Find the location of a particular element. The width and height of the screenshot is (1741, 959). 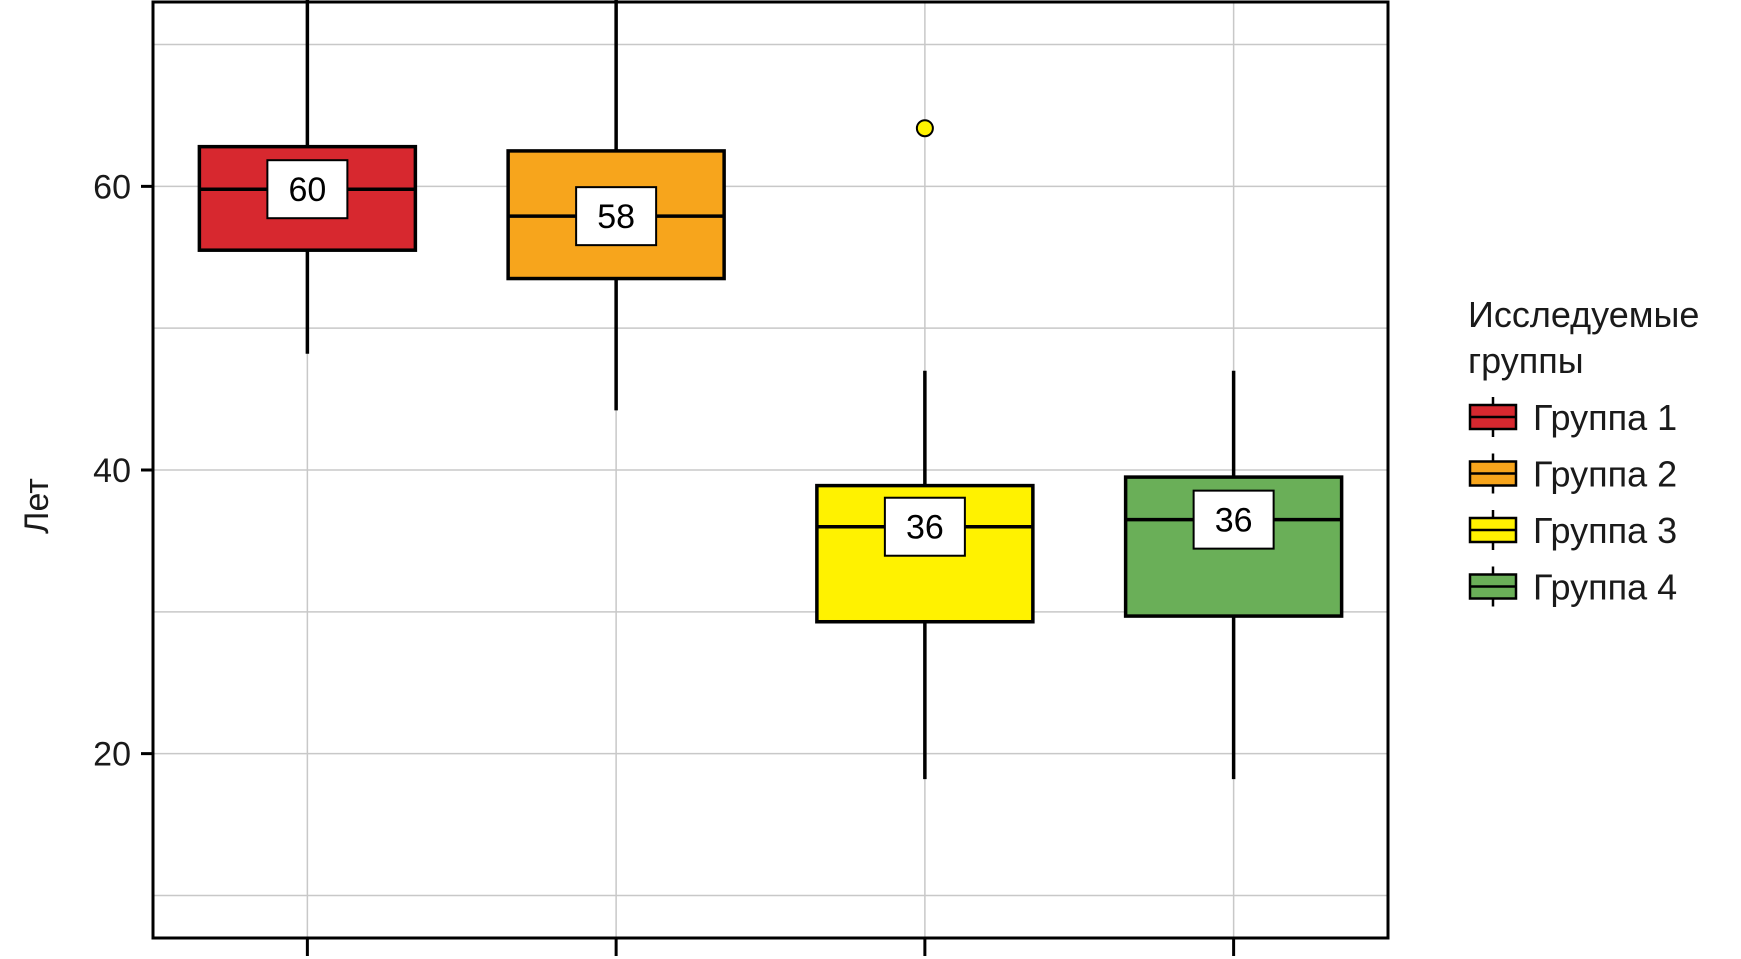

legend-item: Группа 1 is located at coordinates (1572, 417).